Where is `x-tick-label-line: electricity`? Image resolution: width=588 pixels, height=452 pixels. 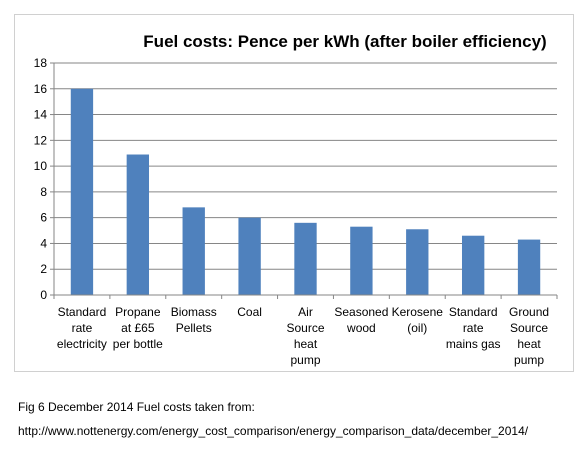 x-tick-label-line: electricity is located at coordinates (82, 344).